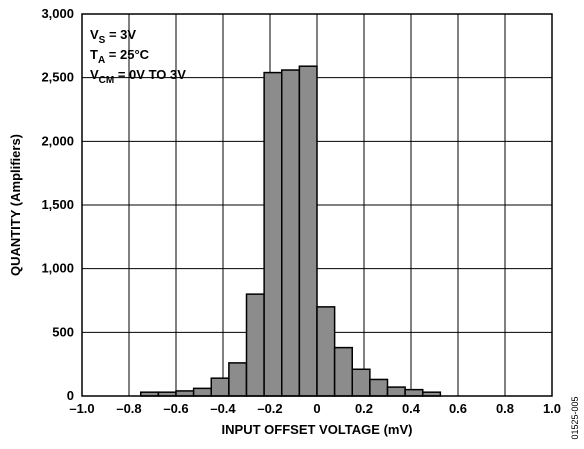 Image resolution: width=584 pixels, height=449 pixels. Describe the element at coordinates (458, 408) in the screenshot. I see `x-tick-label-8: 0.6` at that location.